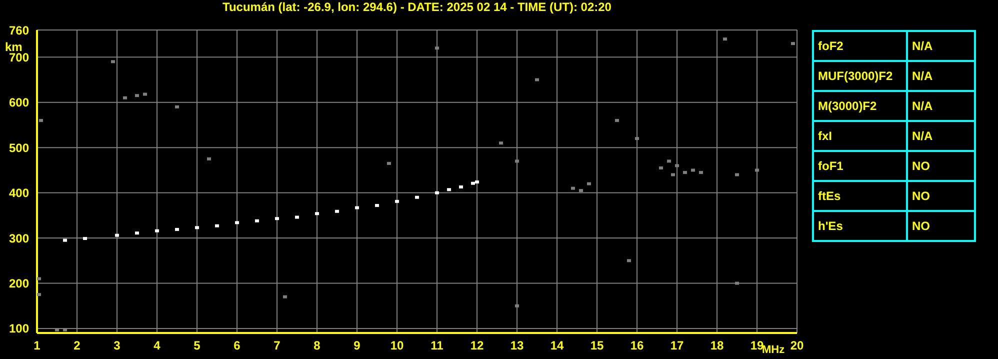 The image size is (998, 359). Describe the element at coordinates (860, 166) in the screenshot. I see `text: foF1` at that location.